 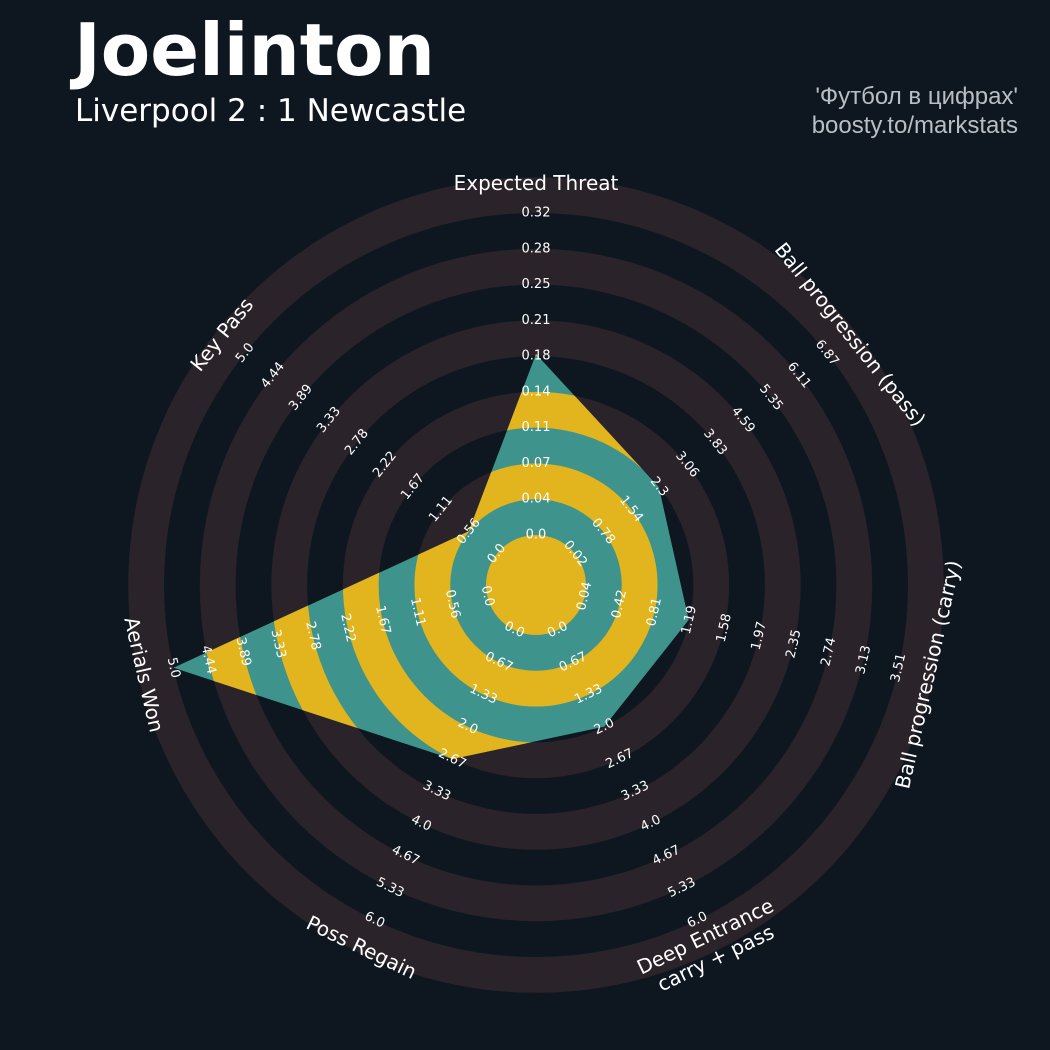 I want to click on credit-line-1: 'Футбол в цифрах', so click(x=916, y=96).